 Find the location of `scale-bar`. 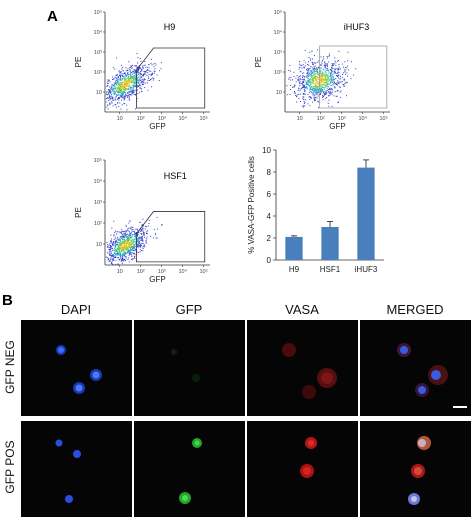

scale-bar is located at coordinates (460, 407).